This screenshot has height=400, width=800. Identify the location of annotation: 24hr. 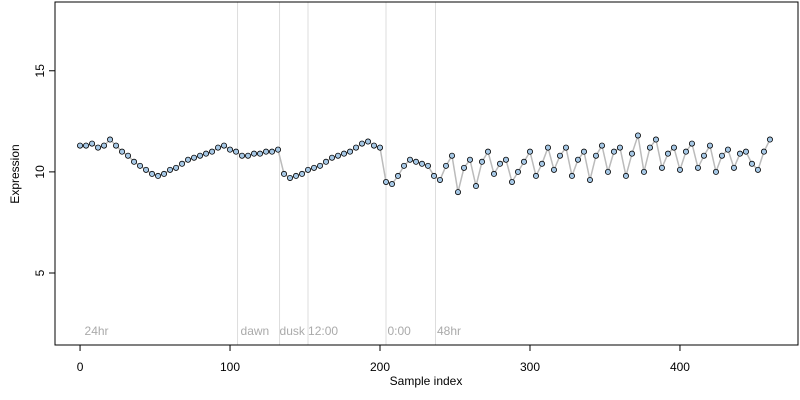
(97, 331).